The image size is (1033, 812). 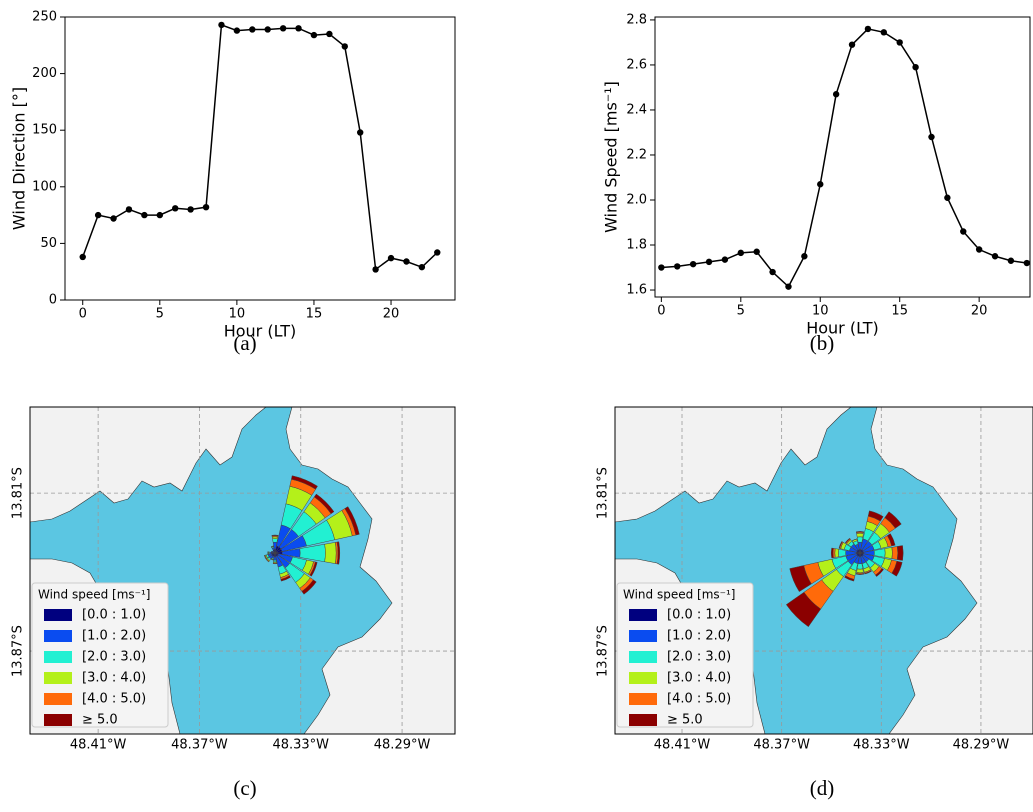 I want to click on legend-label: [2.0 : 3.0), so click(x=699, y=657).